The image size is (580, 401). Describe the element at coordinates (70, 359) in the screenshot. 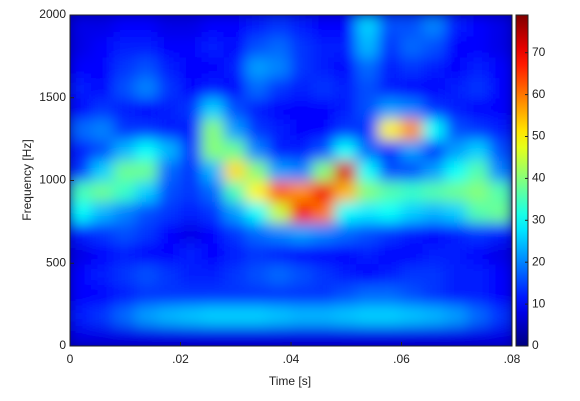

I see `x-tick-label: 0` at that location.